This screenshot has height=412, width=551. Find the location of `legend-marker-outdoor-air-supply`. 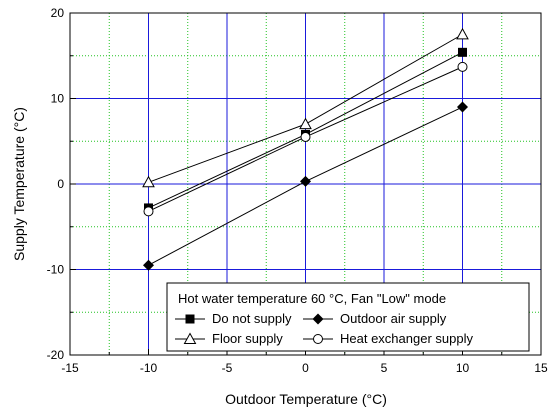

legend-marker-outdoor-air-supply is located at coordinates (318, 319).